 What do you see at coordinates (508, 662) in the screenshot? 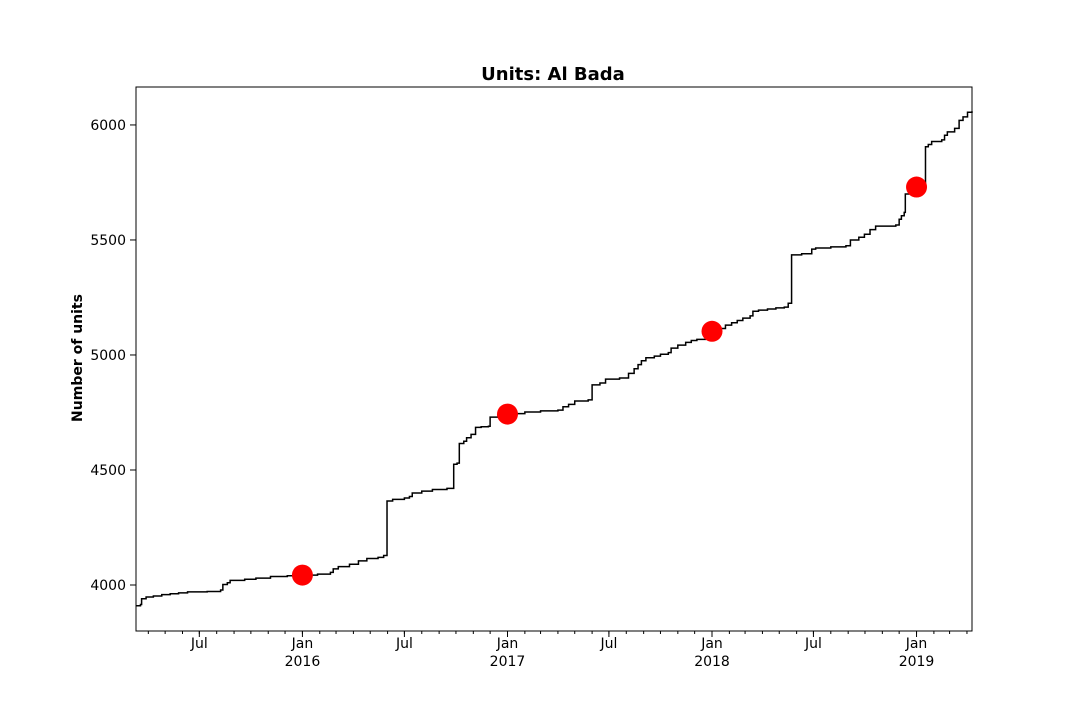
I see `x-tick-year-label: 2017` at bounding box center [508, 662].